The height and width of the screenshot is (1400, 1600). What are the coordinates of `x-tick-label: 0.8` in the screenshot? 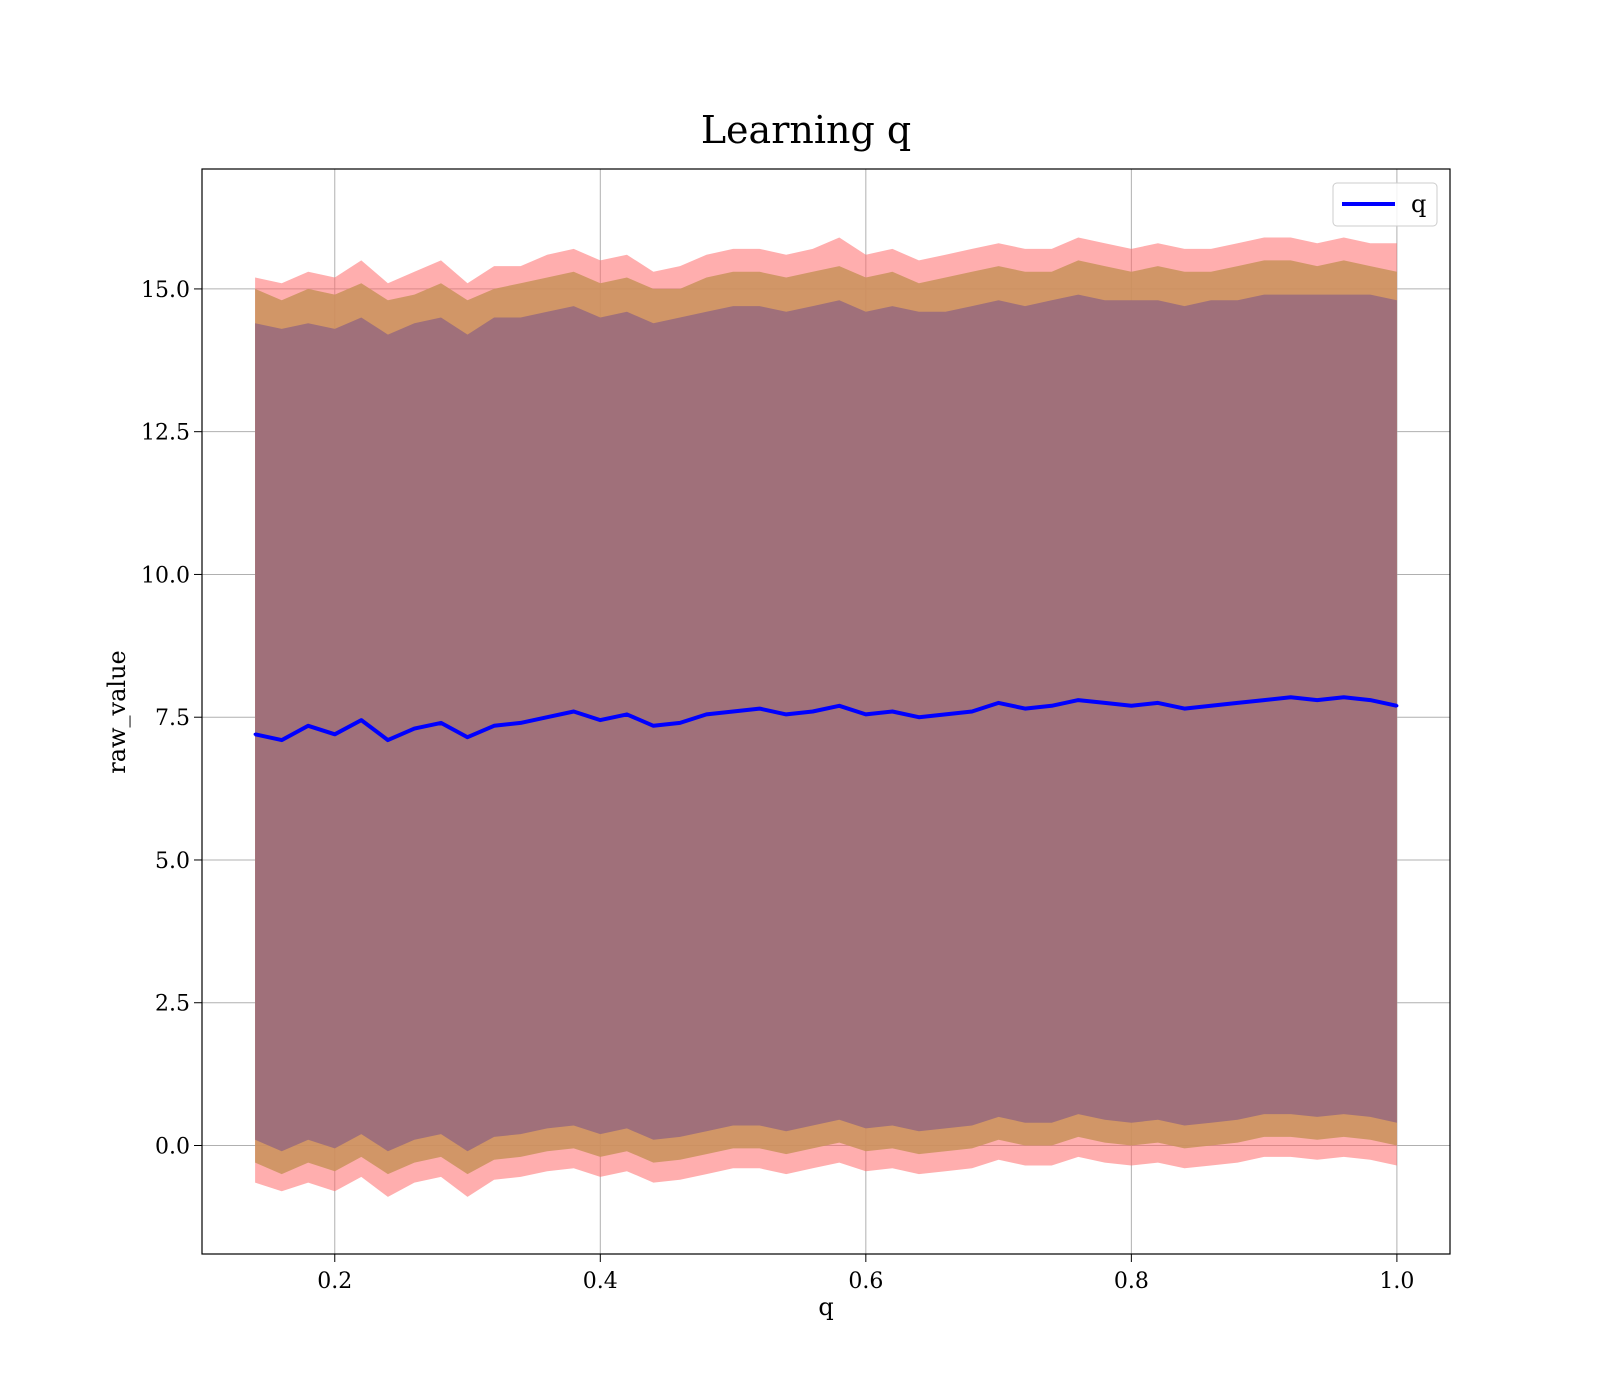 It's located at (1131, 1281).